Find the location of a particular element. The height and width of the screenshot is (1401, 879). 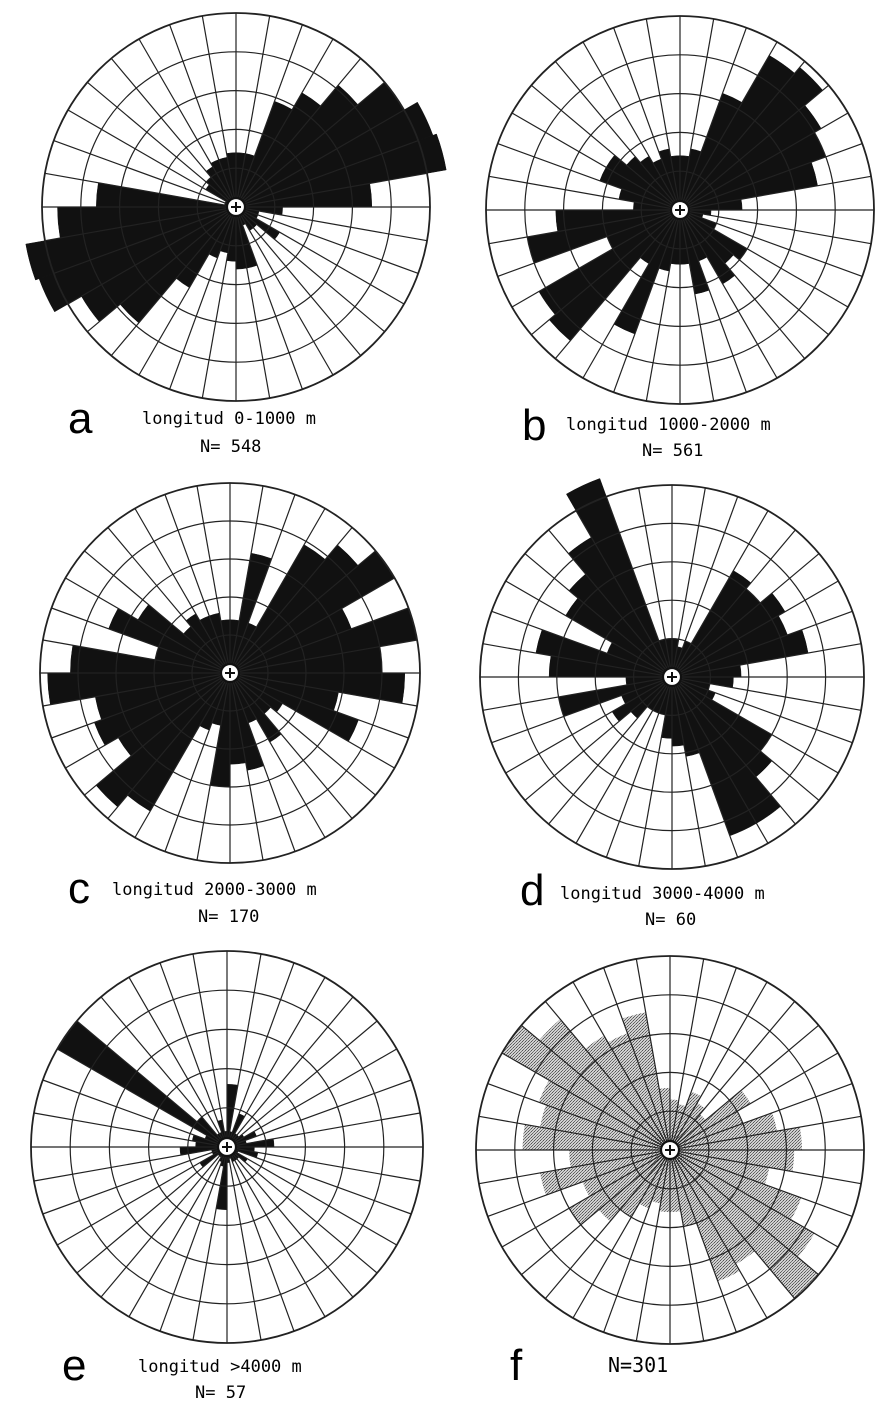

rose-petal-d-330deg is located at coordinates (619, 578).